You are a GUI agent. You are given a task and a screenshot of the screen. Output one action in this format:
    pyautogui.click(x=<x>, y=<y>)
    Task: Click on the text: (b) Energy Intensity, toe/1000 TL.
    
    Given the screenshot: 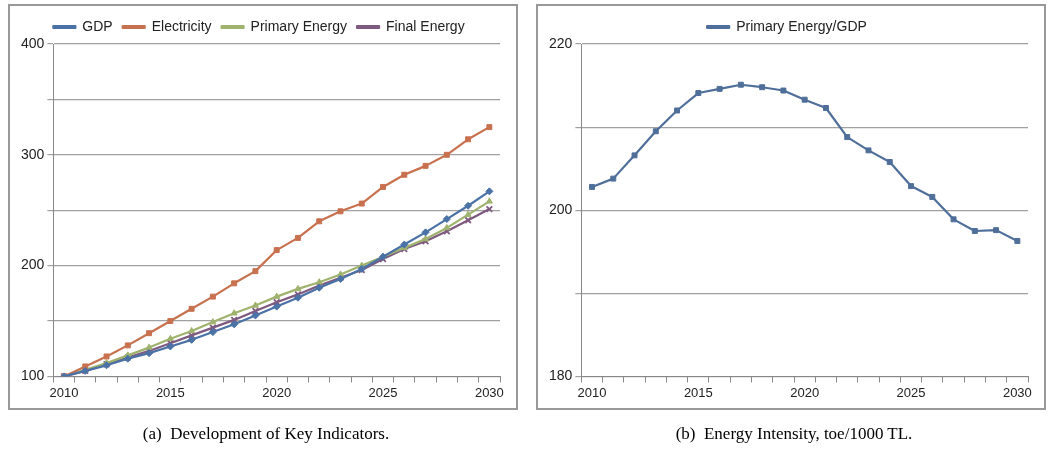 What is the action you would take?
    pyautogui.click(x=794, y=434)
    